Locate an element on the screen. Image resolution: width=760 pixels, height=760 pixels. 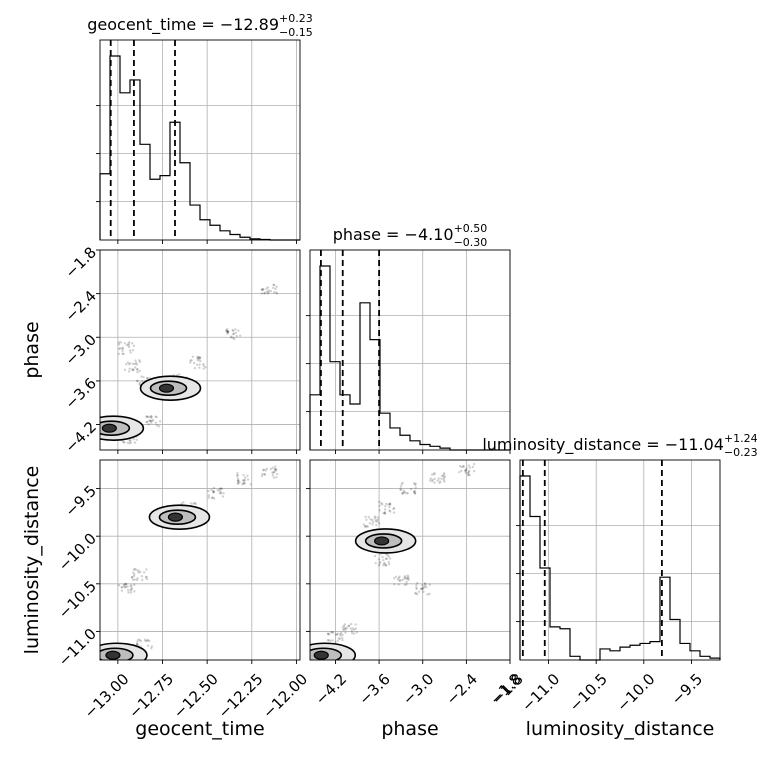
y-tick-label-phase: −2.4 is located at coordinates (81, 306).